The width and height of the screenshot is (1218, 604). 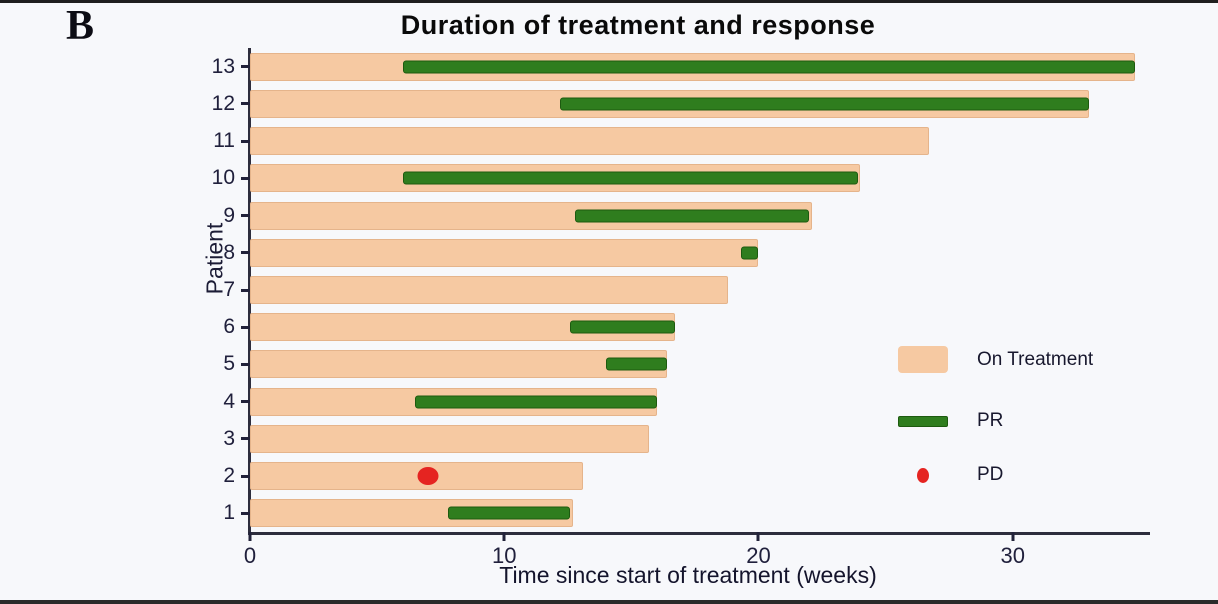 I want to click on panel-label: B, so click(x=80, y=26).